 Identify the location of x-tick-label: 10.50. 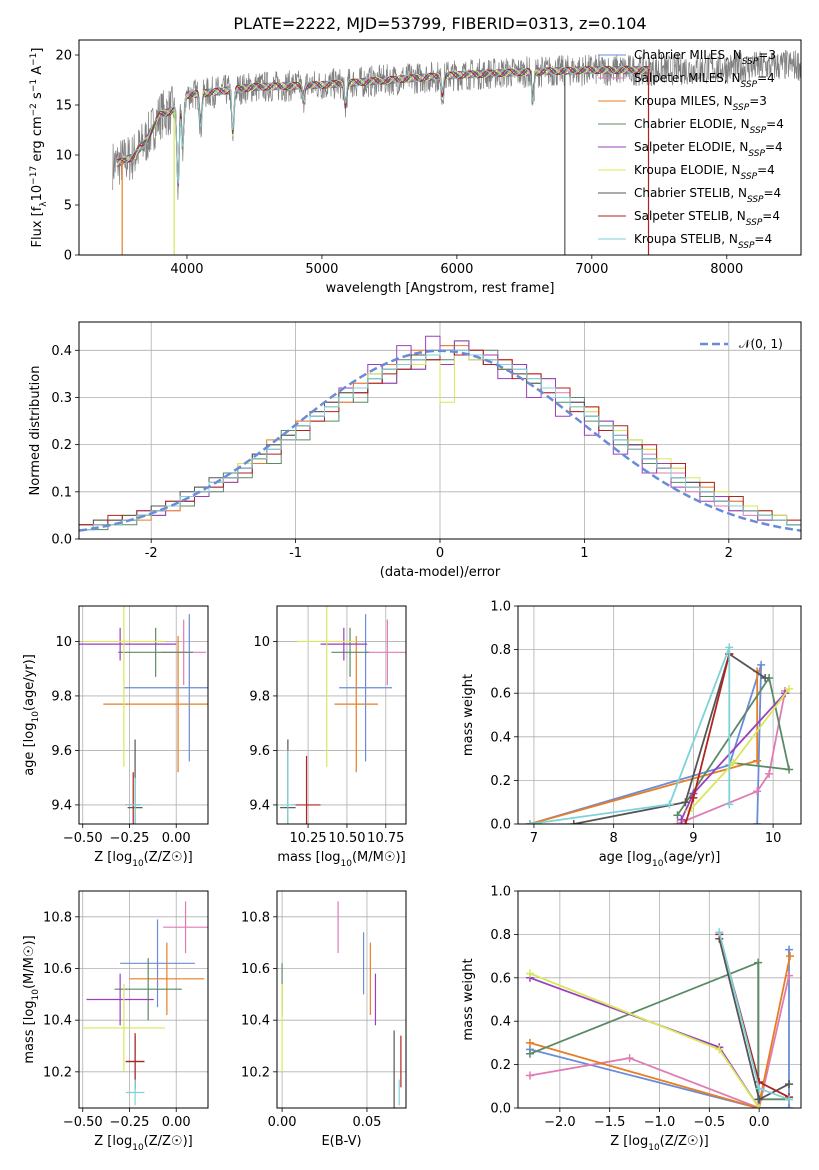
(346, 838).